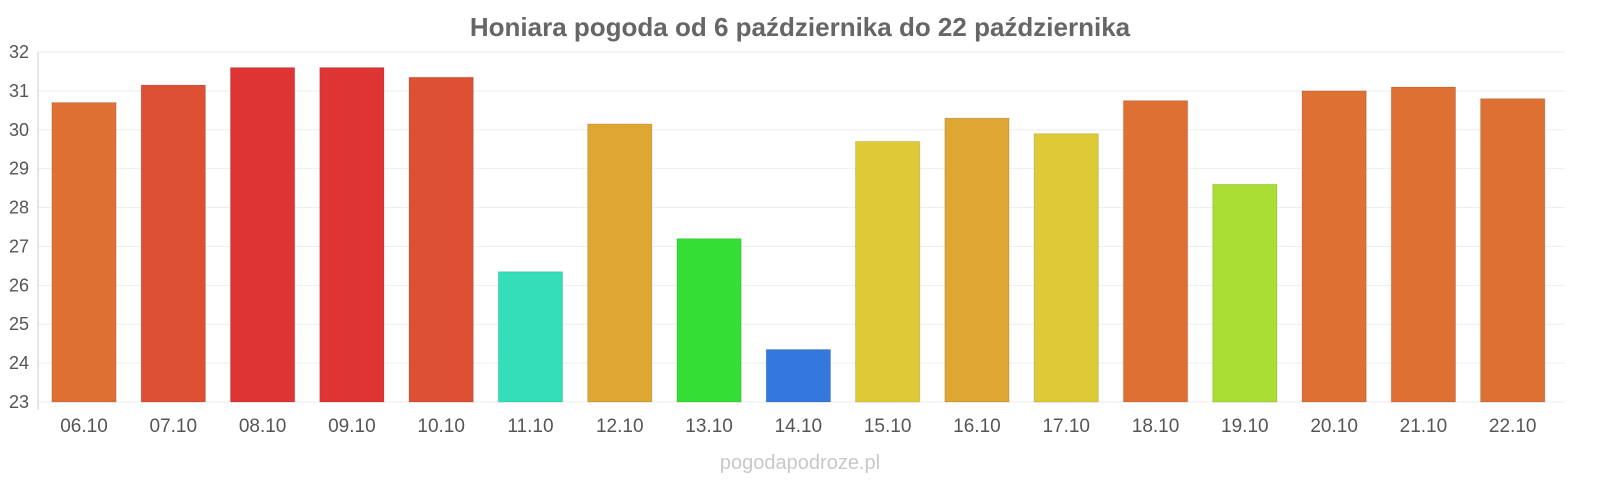 The image size is (1600, 480). I want to click on bar-15.10, so click(888, 271).